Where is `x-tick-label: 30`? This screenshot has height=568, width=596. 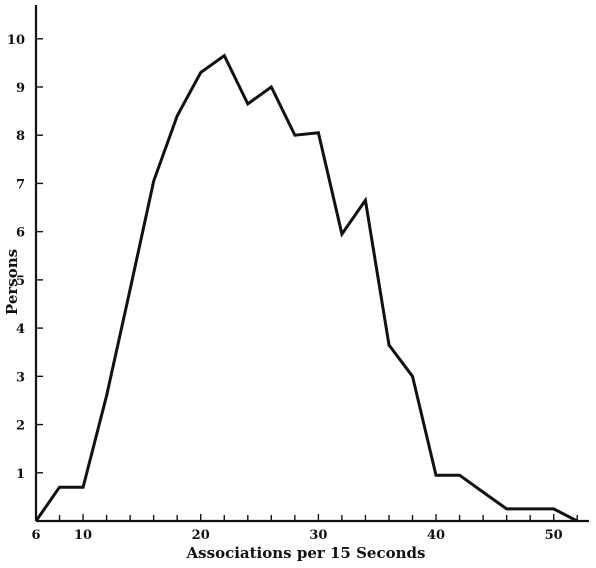 x-tick-label: 30 is located at coordinates (318, 535).